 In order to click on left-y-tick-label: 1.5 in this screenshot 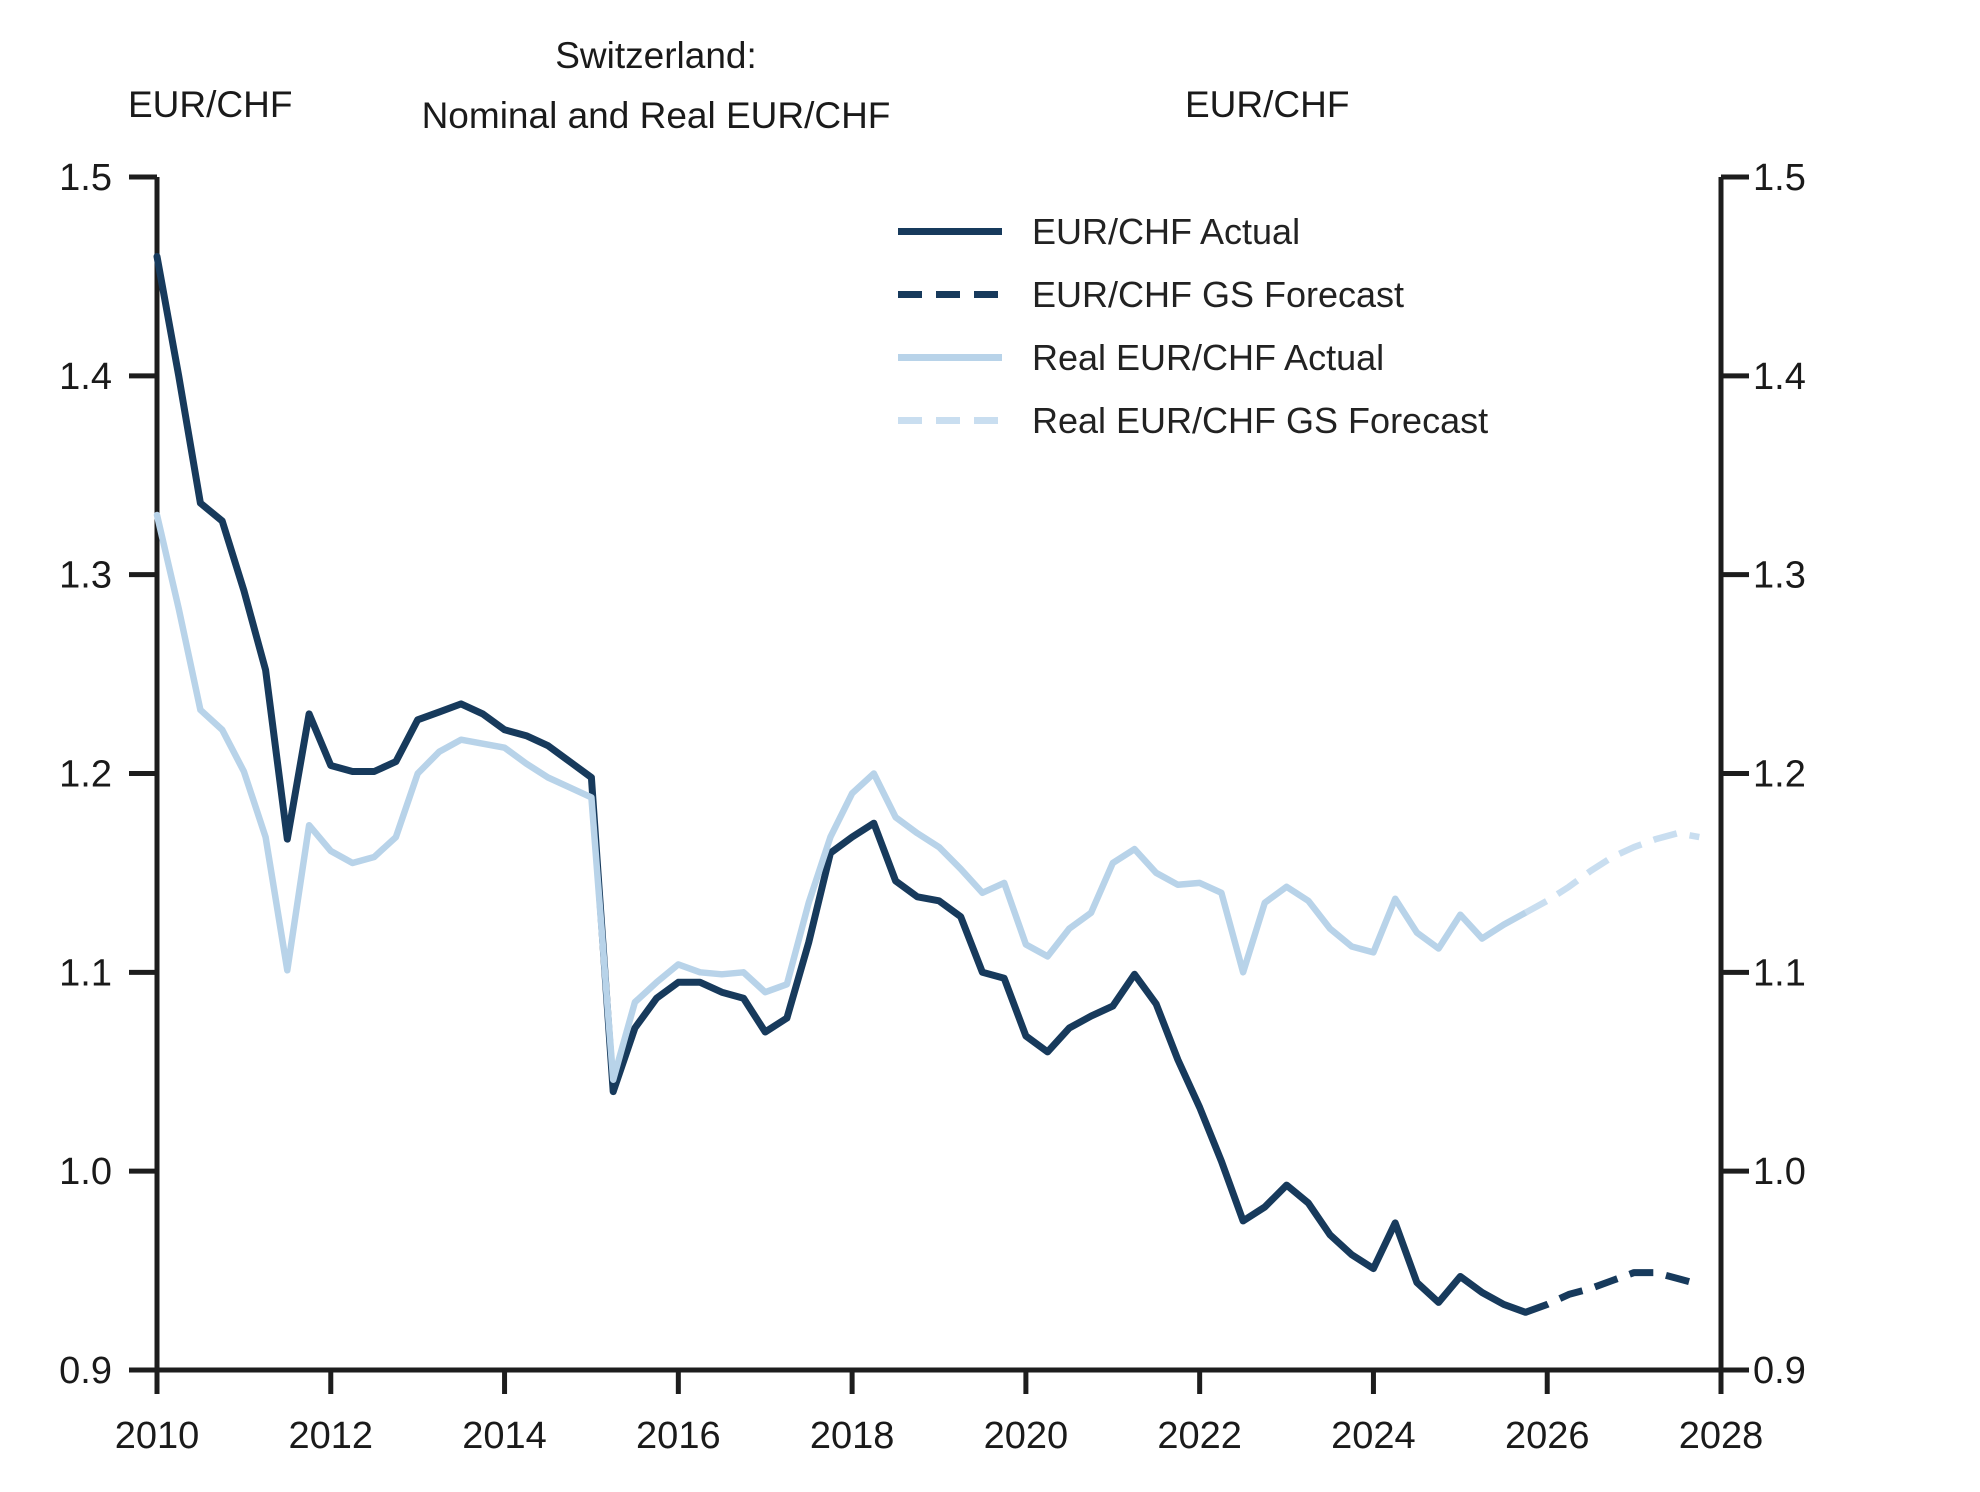, I will do `click(85, 178)`.